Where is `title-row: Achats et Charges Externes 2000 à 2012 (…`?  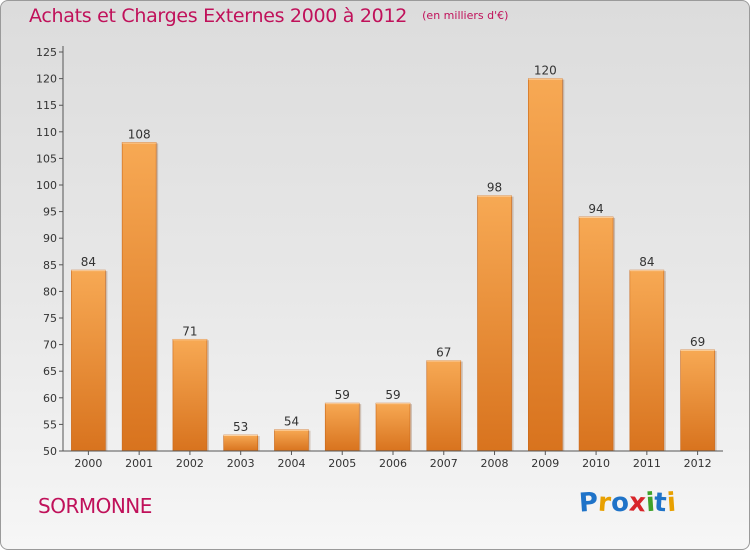
title-row: Achats et Charges Externes 2000 à 2012 (… is located at coordinates (268, 16).